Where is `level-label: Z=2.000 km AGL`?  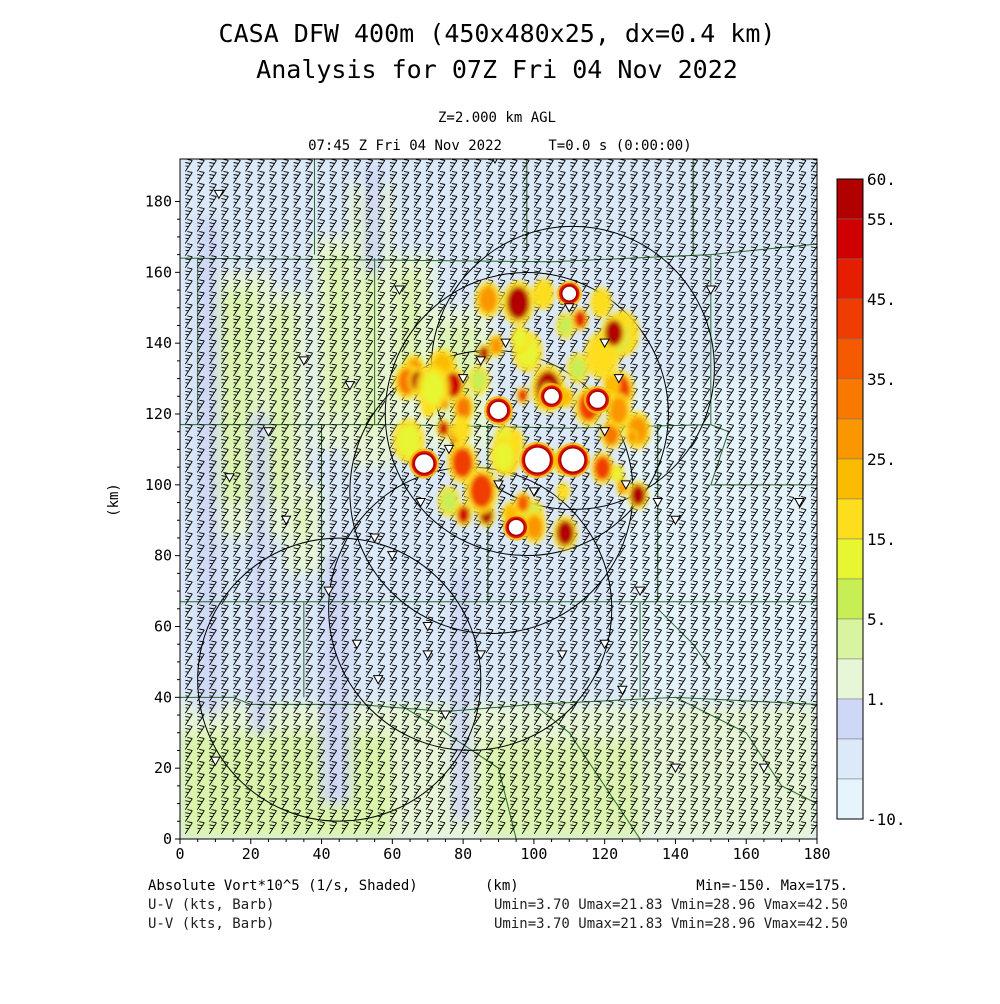 level-label: Z=2.000 km AGL is located at coordinates (497, 118).